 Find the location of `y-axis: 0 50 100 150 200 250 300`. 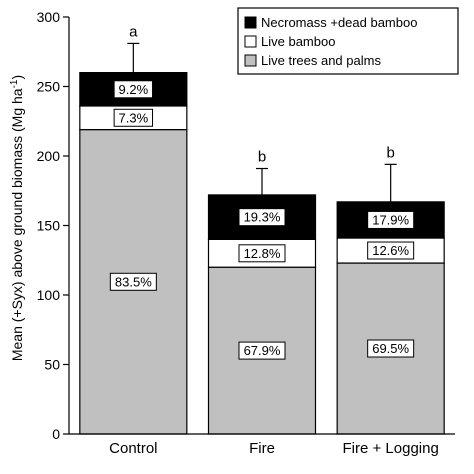

y-axis: 0 50 100 150 200 250 300 is located at coordinates (53, 225).